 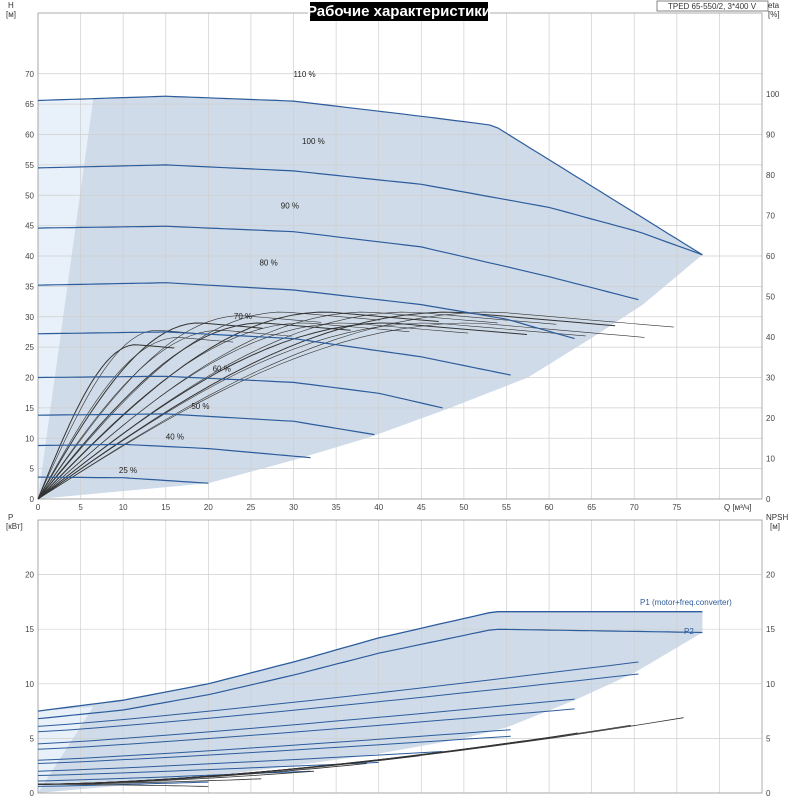 What do you see at coordinates (506, 507) in the screenshot?
I see `x-tick-label: 55` at bounding box center [506, 507].